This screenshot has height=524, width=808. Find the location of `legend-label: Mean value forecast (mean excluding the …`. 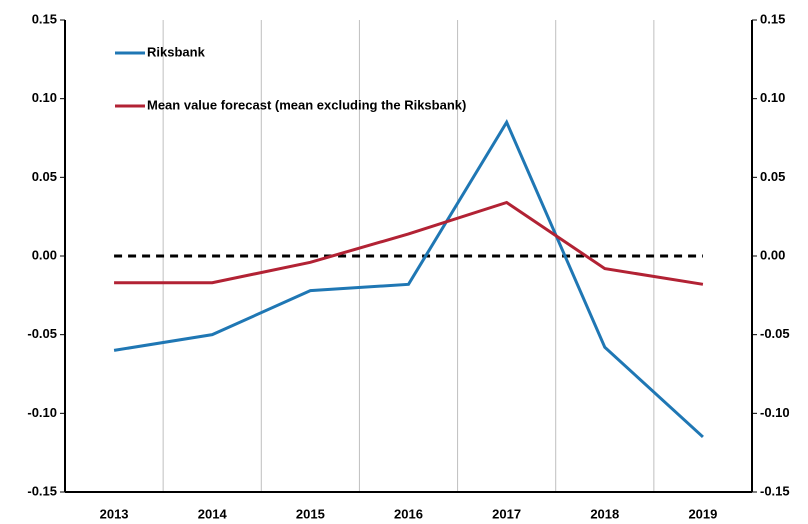

legend-label: Mean value forecast (mean excluding the … is located at coordinates (306, 104).